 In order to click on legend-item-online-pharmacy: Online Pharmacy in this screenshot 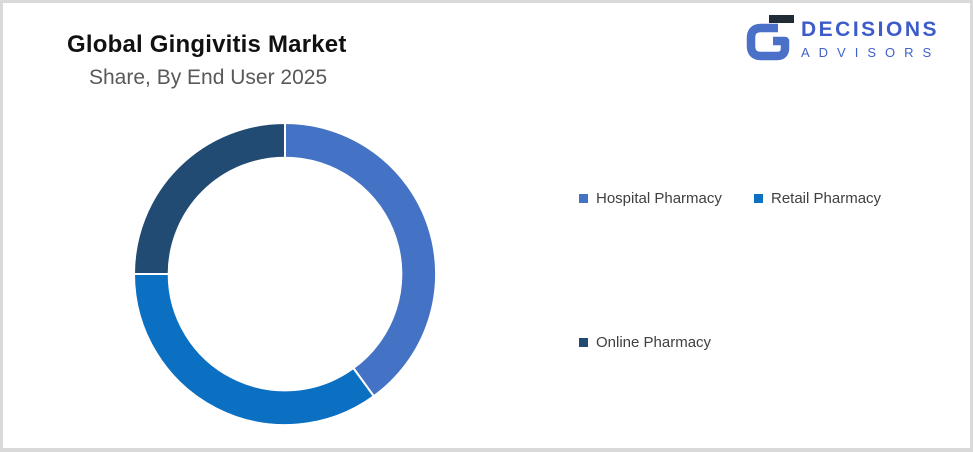, I will do `click(645, 342)`.